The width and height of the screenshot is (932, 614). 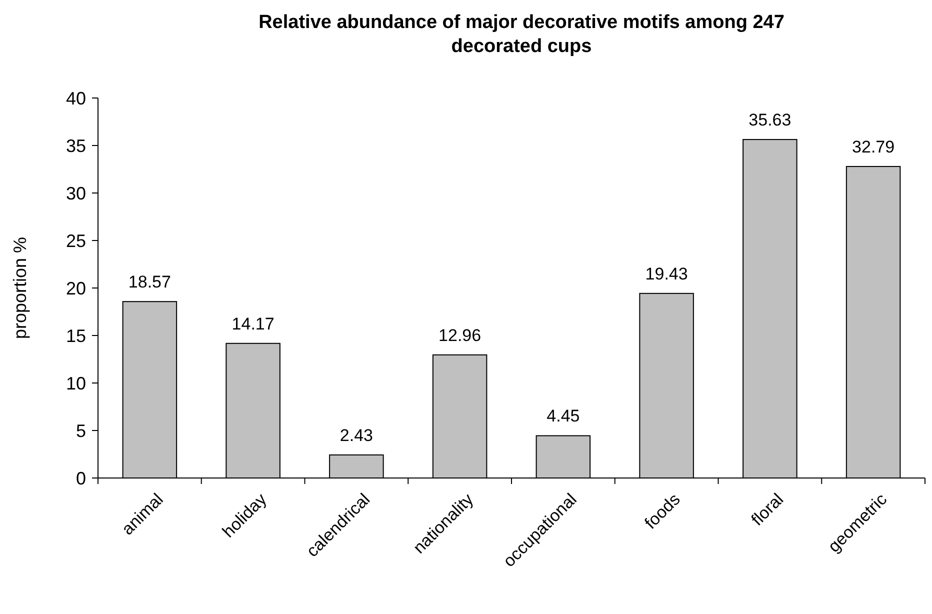 What do you see at coordinates (81, 430) in the screenshot?
I see `y-tick-label: 5` at bounding box center [81, 430].